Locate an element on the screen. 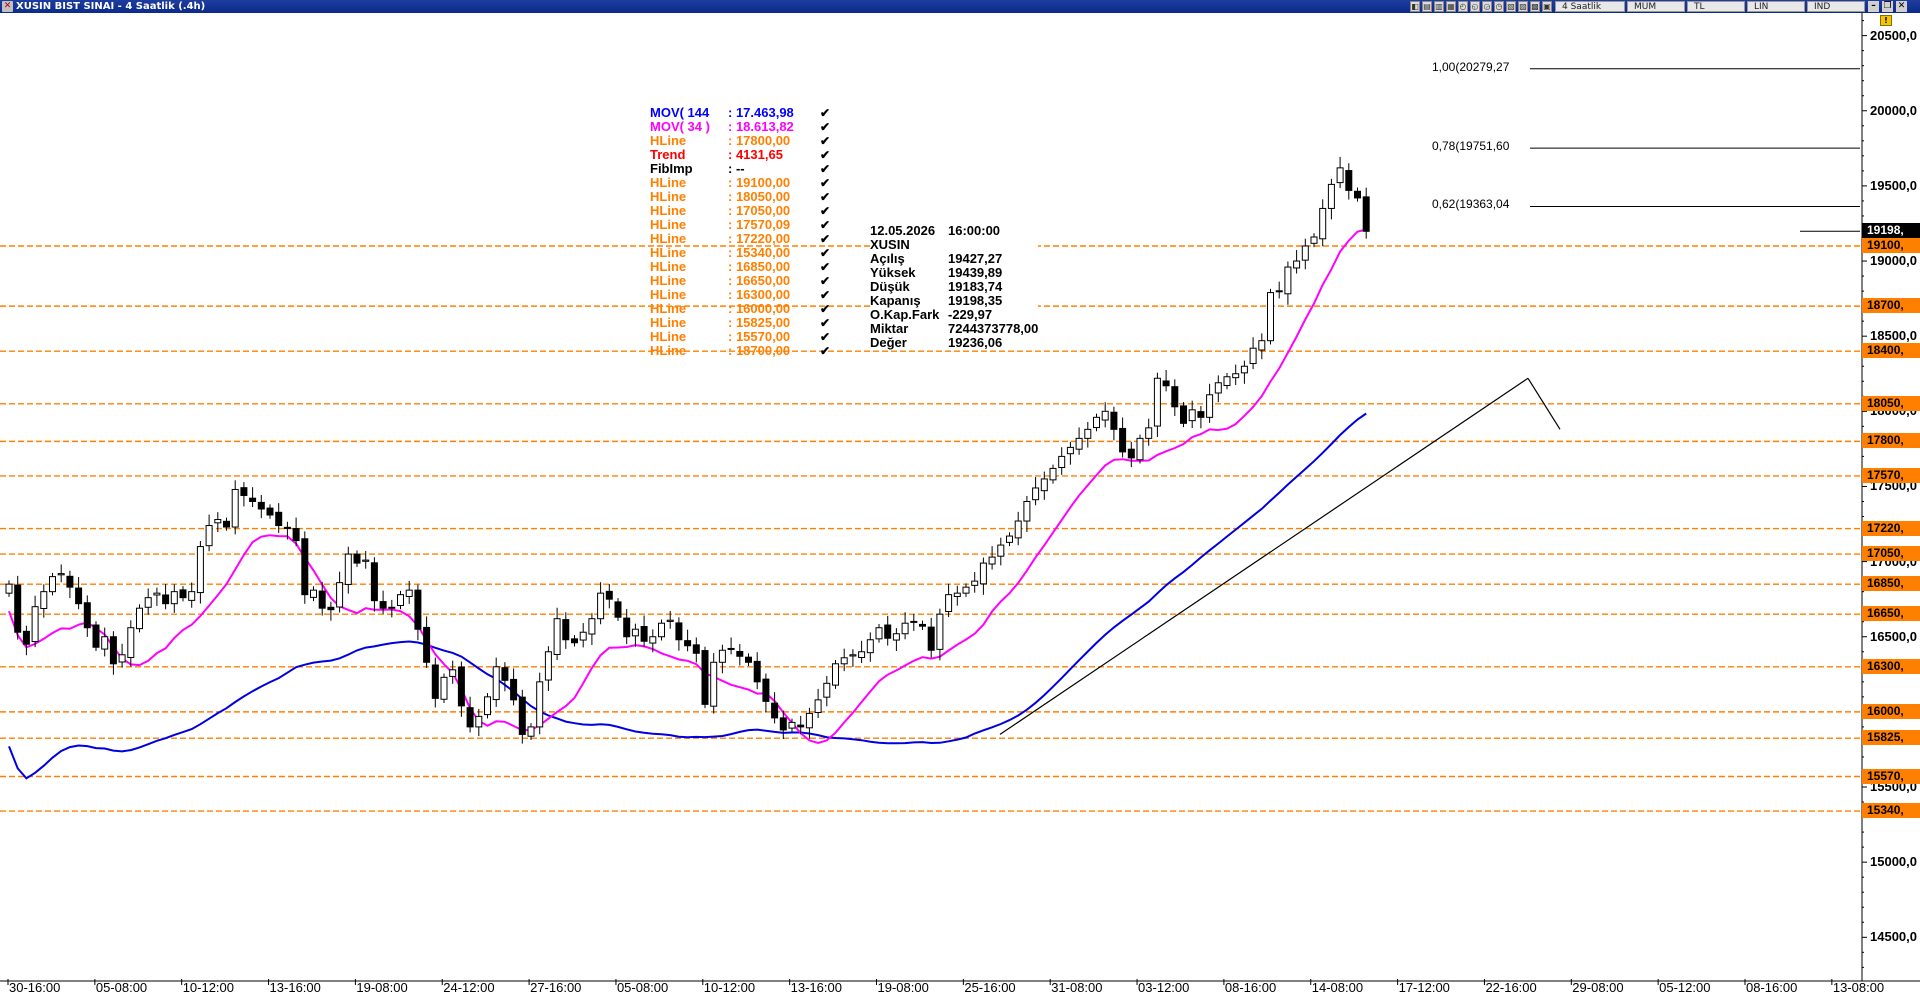  hline-price-tag: 18700, is located at coordinates (1891, 306).